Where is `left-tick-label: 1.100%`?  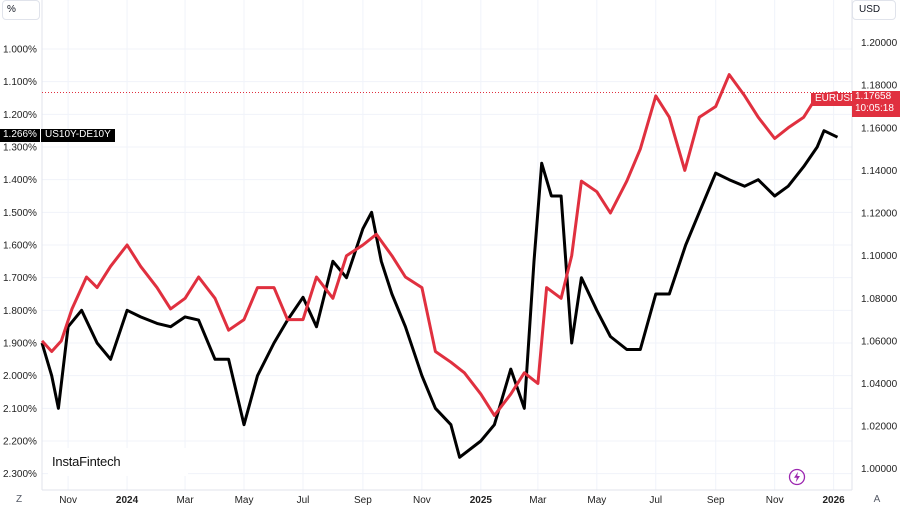 left-tick-label: 1.100% is located at coordinates (20, 82).